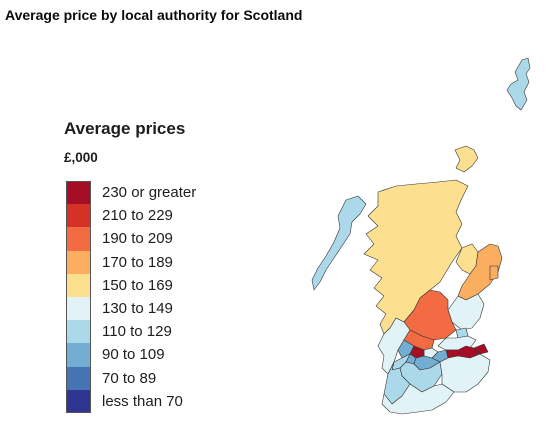  What do you see at coordinates (465, 373) in the screenshot?
I see `region-scottish-borders` at bounding box center [465, 373].